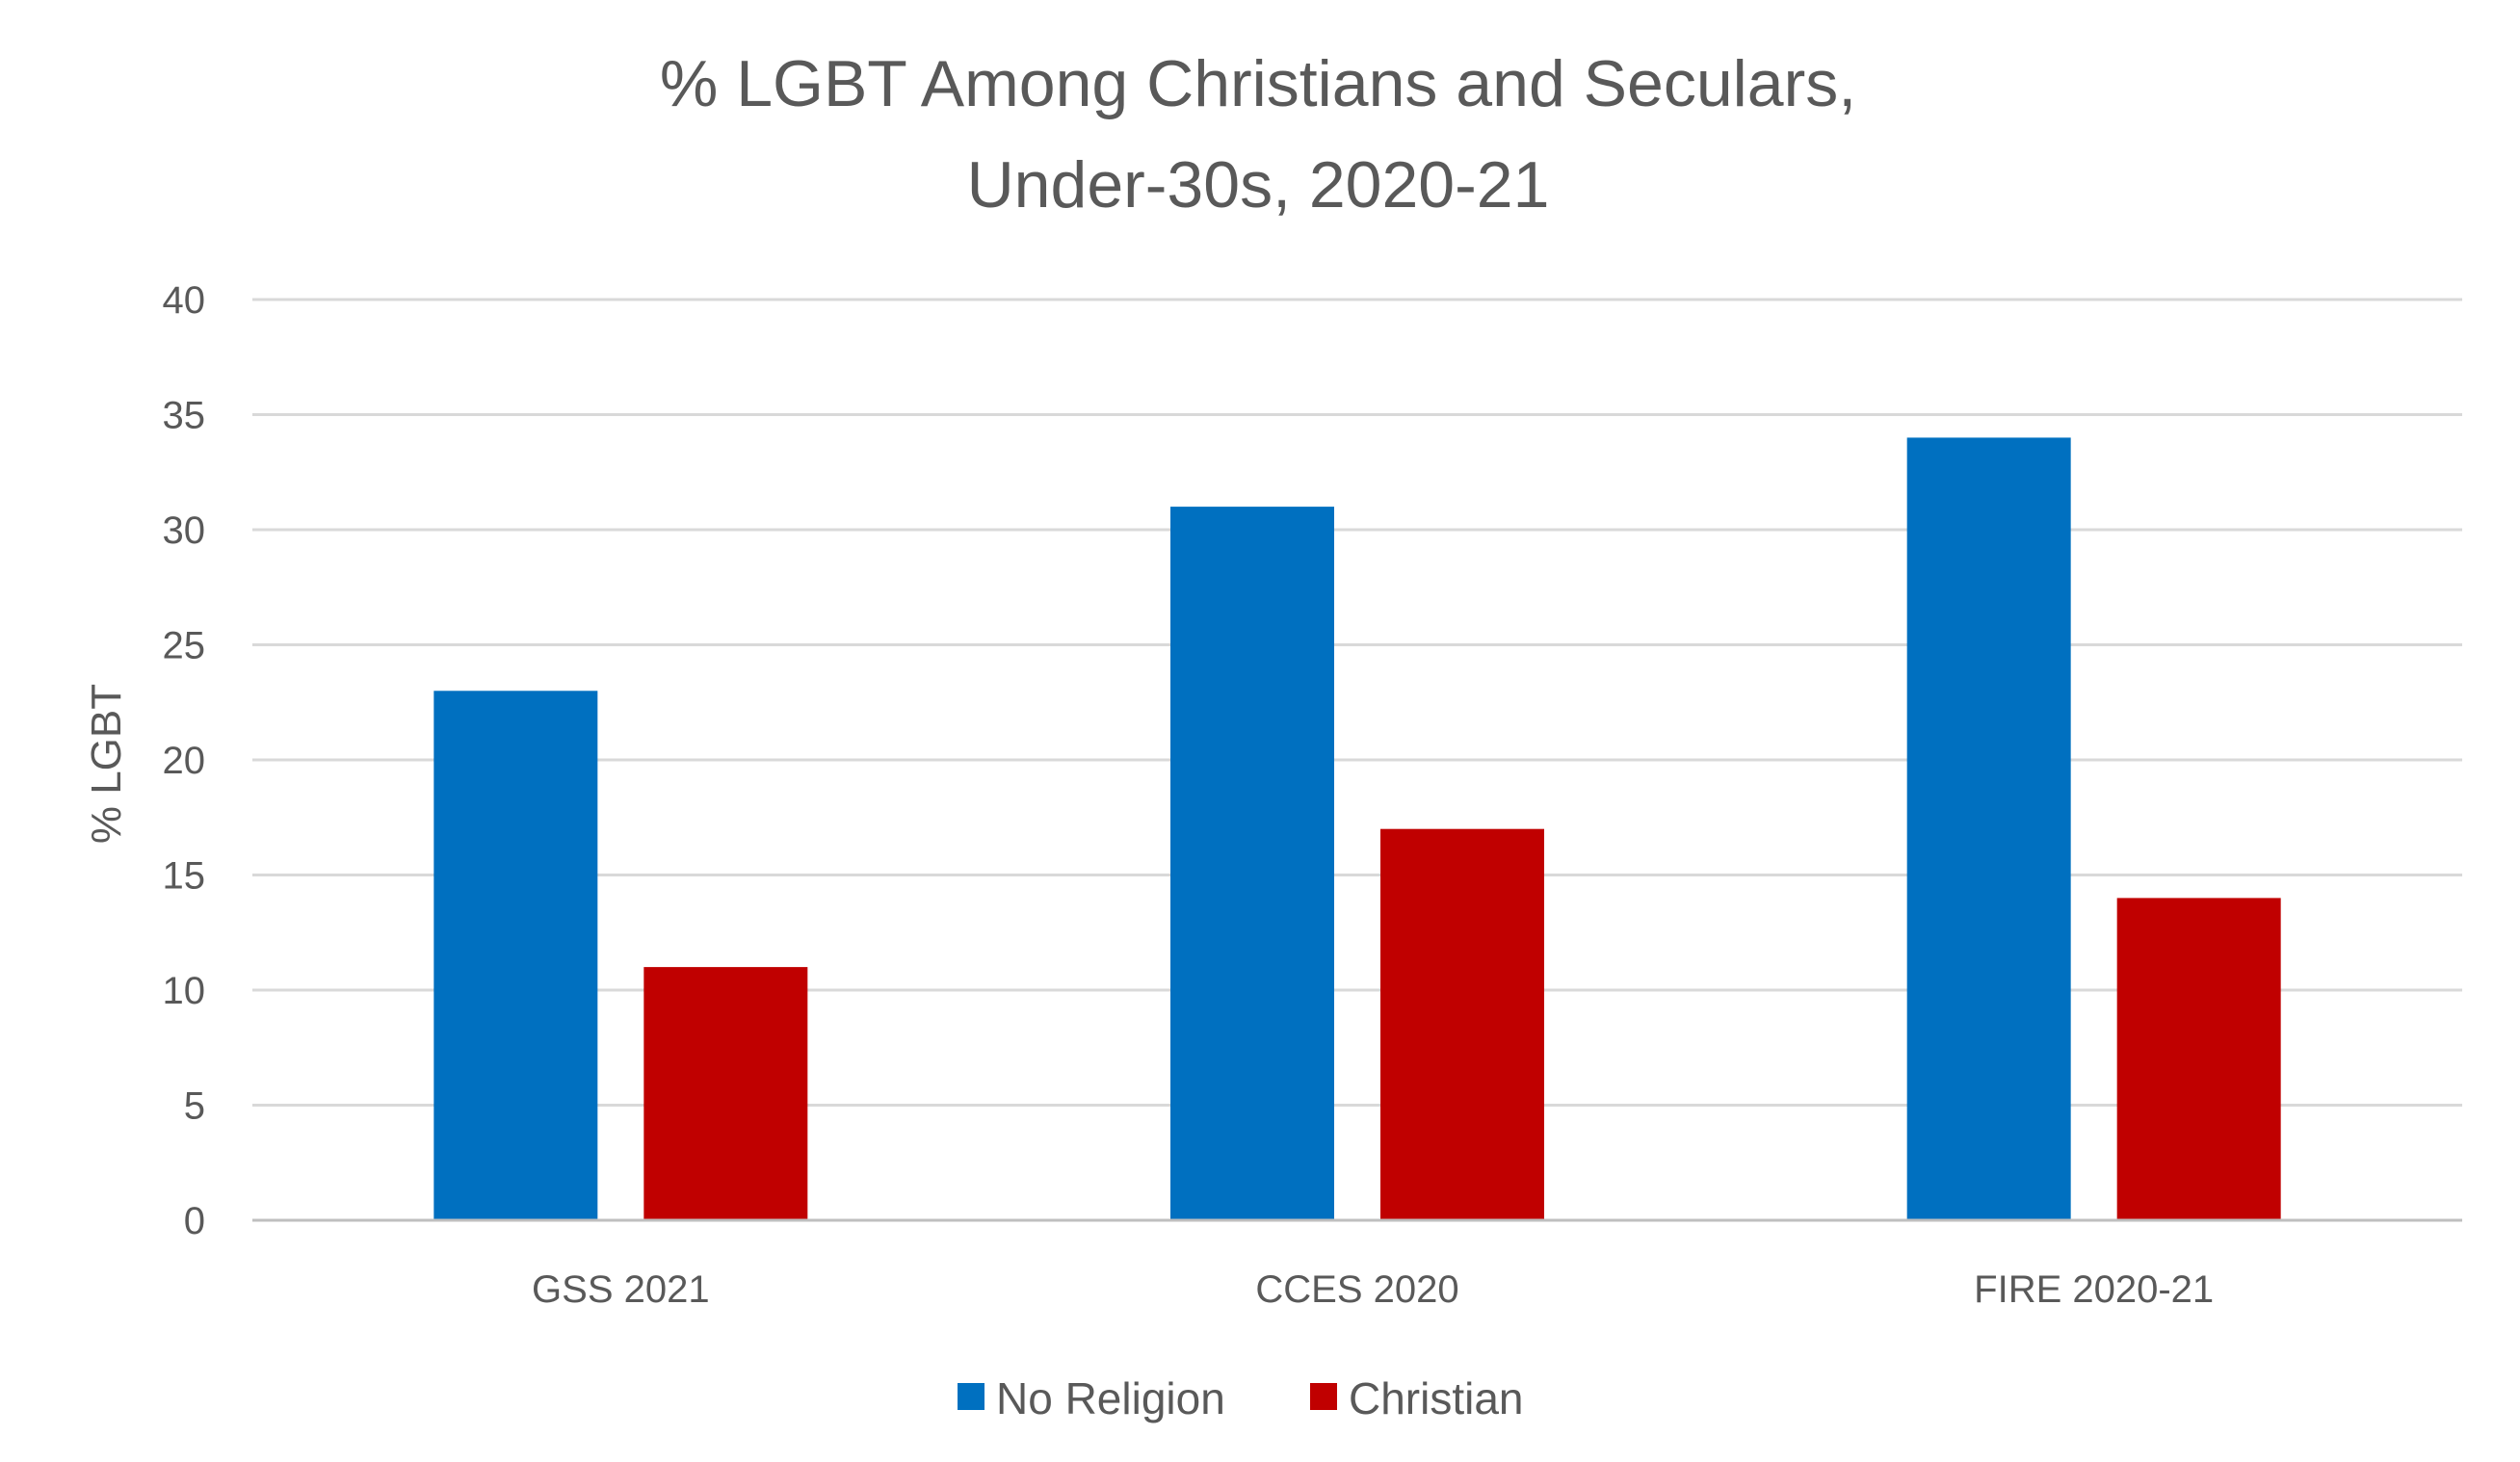  Describe the element at coordinates (184, 646) in the screenshot. I see `y-tick-label: 25` at that location.